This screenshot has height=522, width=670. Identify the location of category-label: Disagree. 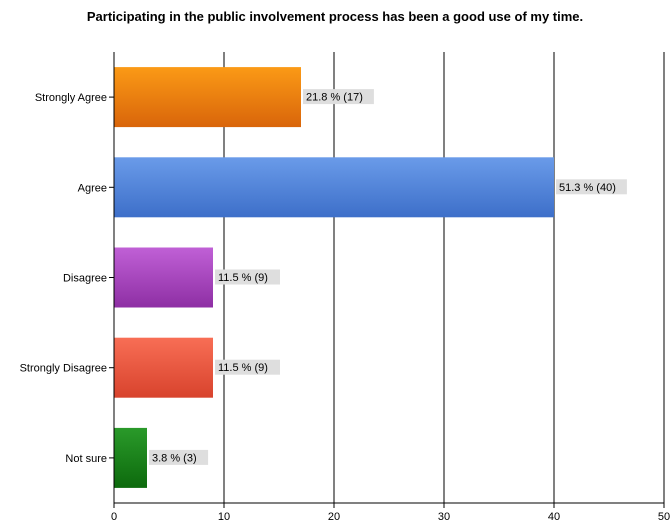
(85, 279).